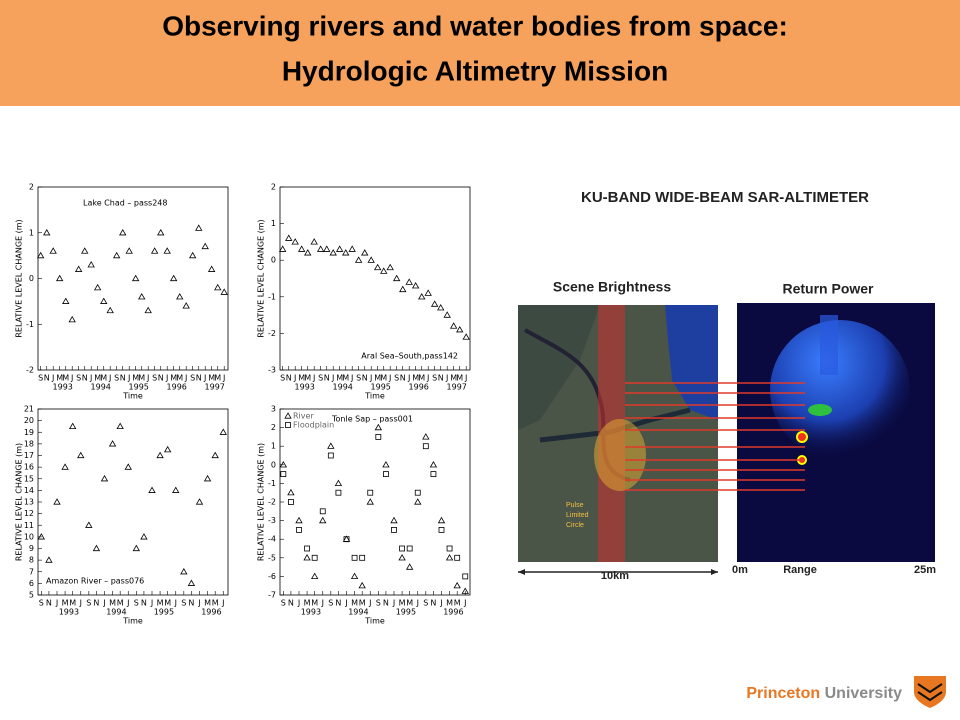 The image size is (960, 720). Describe the element at coordinates (215, 387) in the screenshot. I see `year-label: 1997` at that location.